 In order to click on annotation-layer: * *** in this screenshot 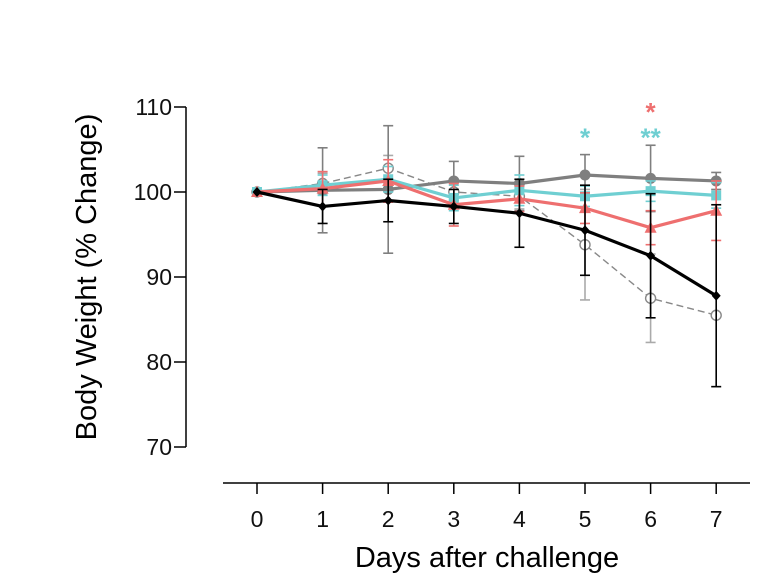, I will do `click(621, 125)`.